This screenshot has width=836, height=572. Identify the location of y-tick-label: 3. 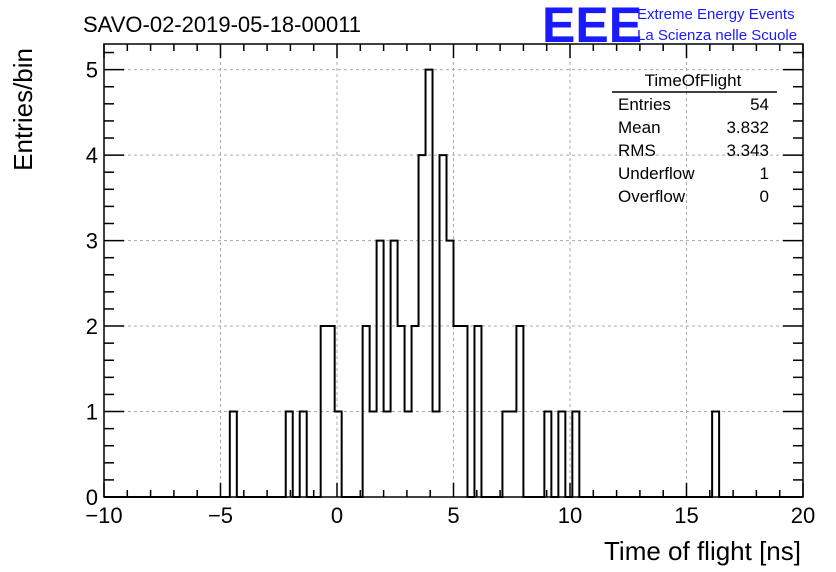
(92, 241).